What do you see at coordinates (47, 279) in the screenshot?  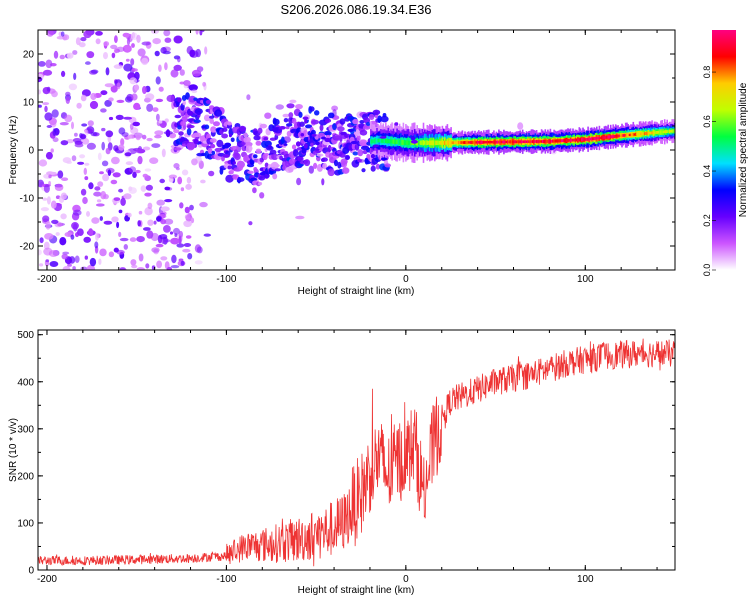 I see `x-tick-label: -200` at bounding box center [47, 279].